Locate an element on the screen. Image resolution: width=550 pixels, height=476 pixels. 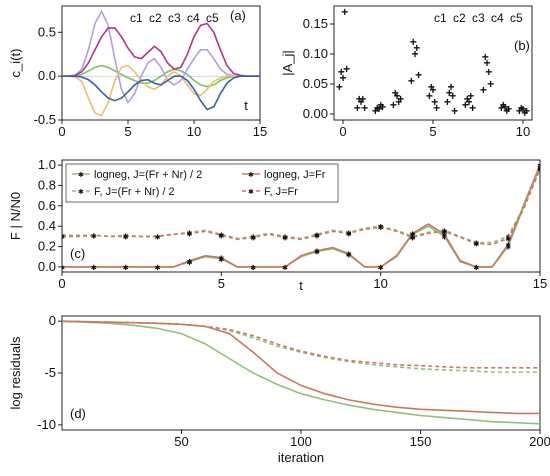
legend-entry: logneg, J=(Fr + Nr) / 2 is located at coordinates (148, 175).